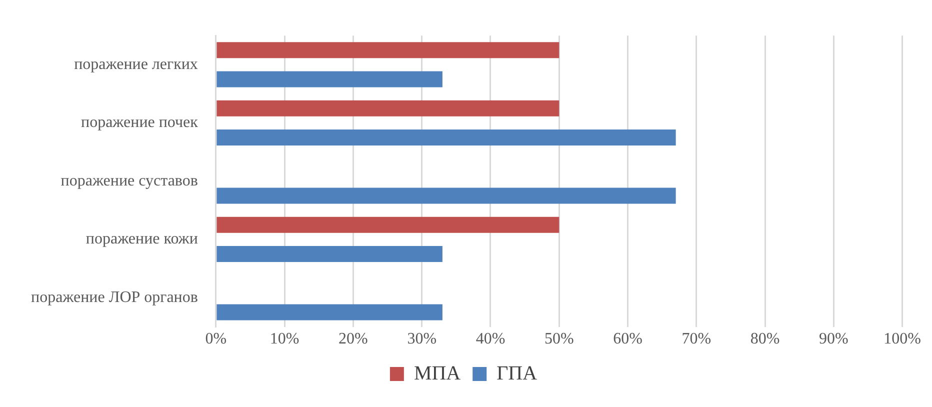 The height and width of the screenshot is (407, 932). I want to click on x-tick-label: 70%, so click(697, 339).